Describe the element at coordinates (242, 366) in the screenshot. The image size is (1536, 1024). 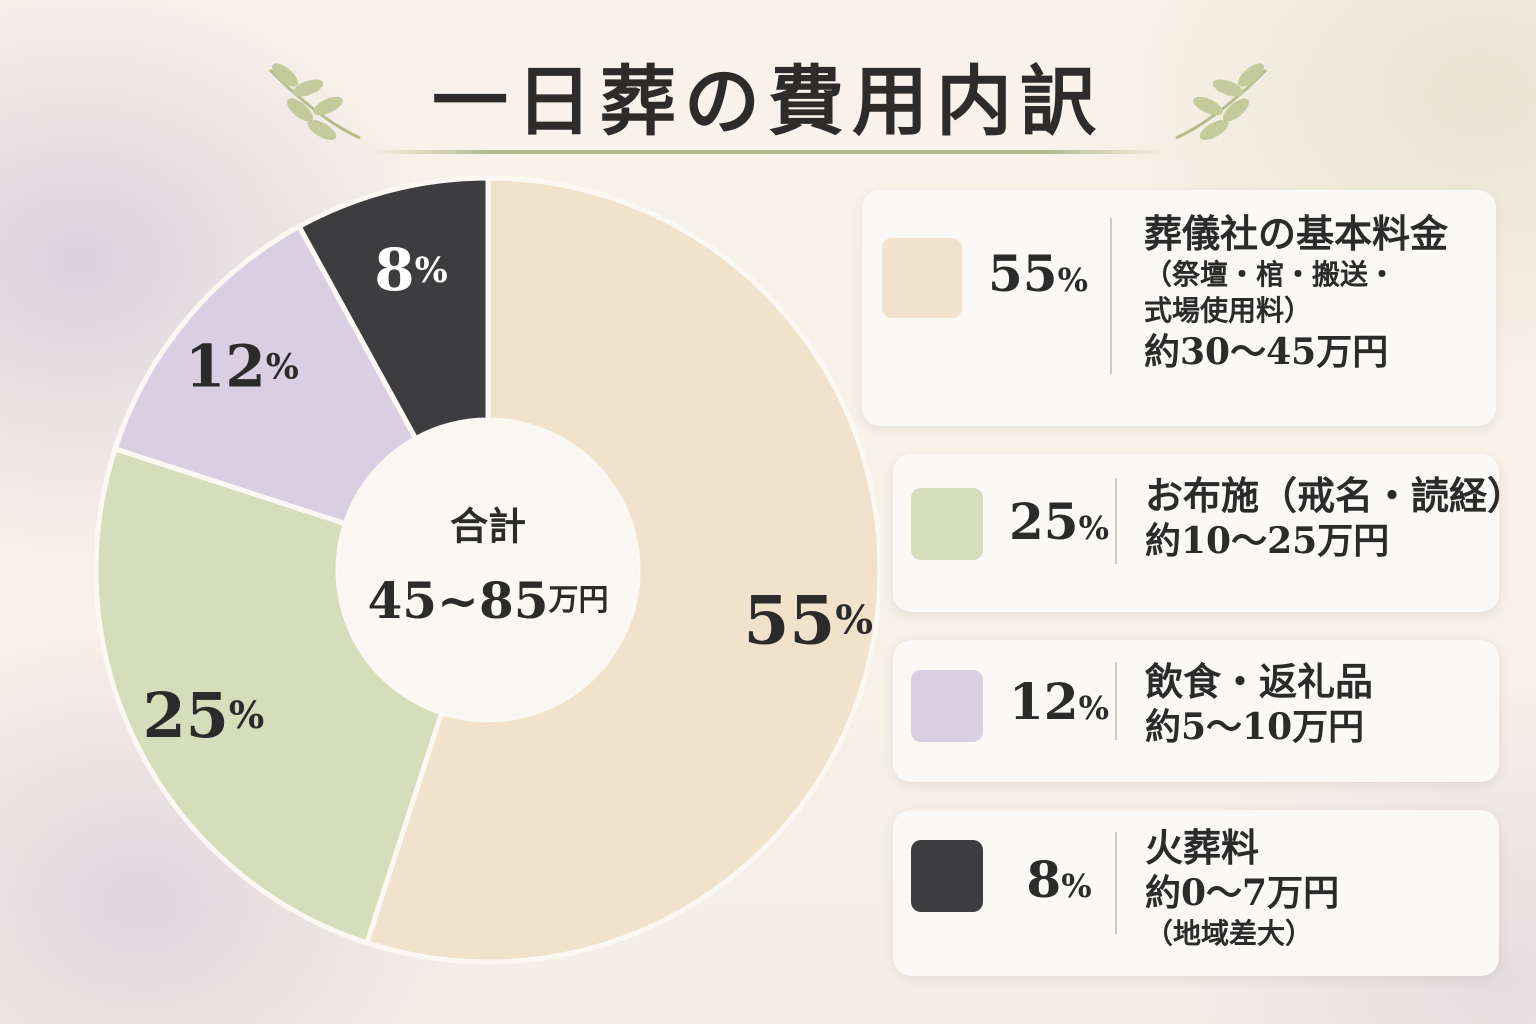
I see `slice-label-3: 12%` at that location.